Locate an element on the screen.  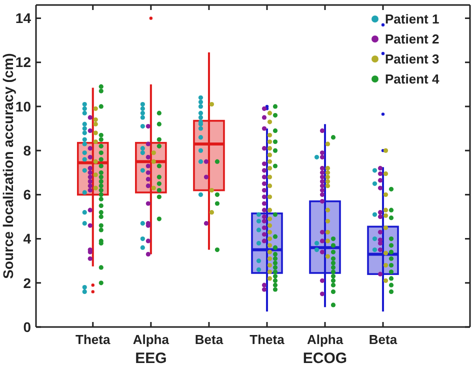
y-tick-label: 8 is located at coordinates (27, 150).